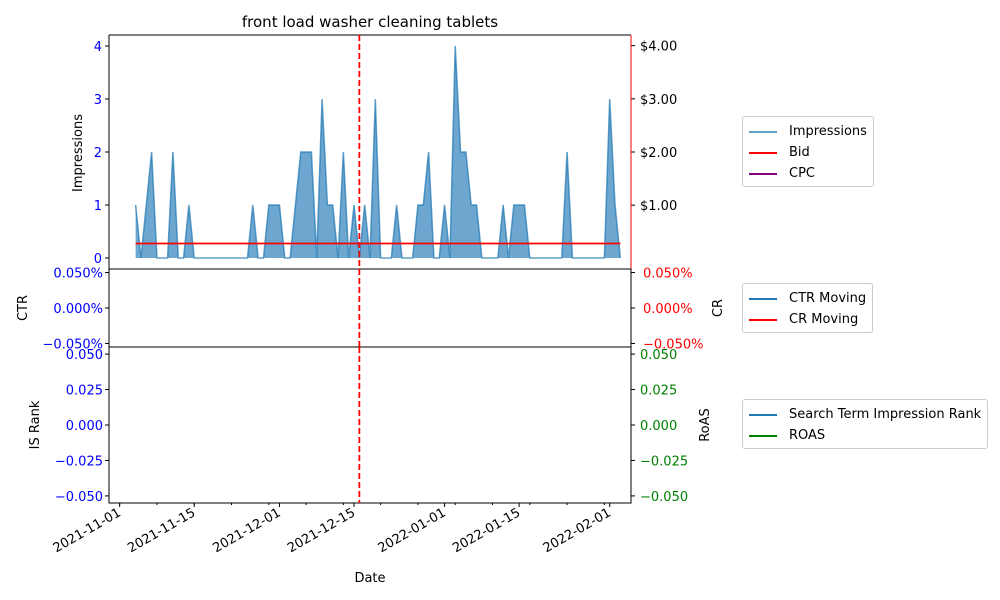 This screenshot has width=1000, height=600. I want to click on y2-tick-label: 0.000, so click(658, 426).